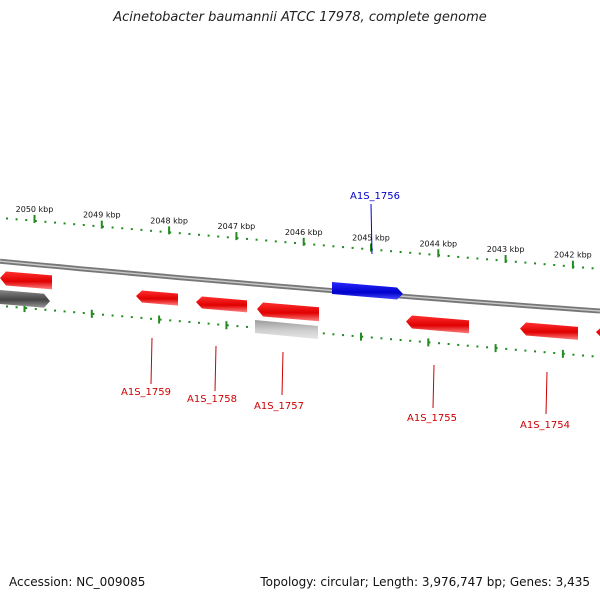  I want to click on gene-left-edge, so click(26, 280).